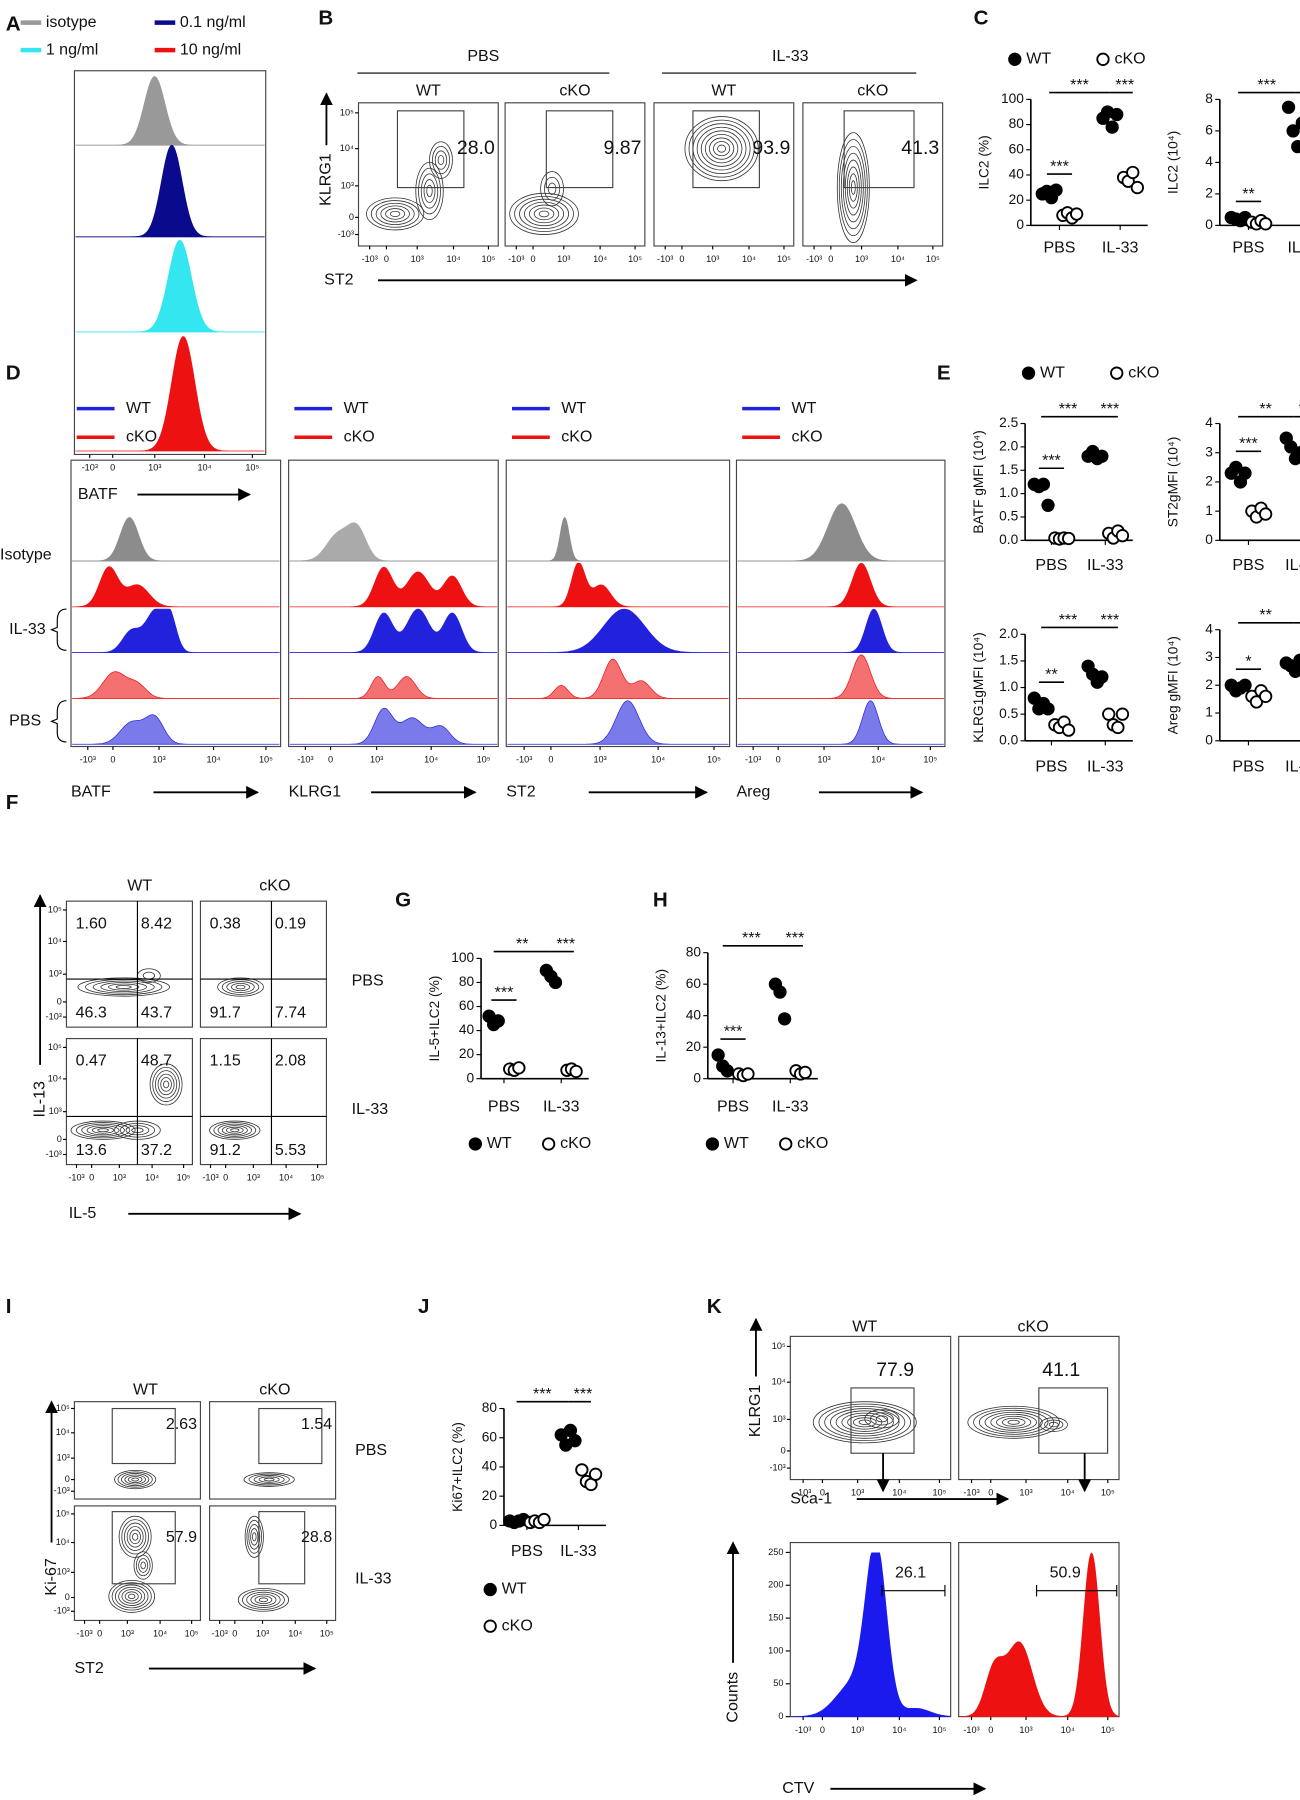  What do you see at coordinates (462, 957) in the screenshot?
I see `y-tick-label: 100` at bounding box center [462, 957].